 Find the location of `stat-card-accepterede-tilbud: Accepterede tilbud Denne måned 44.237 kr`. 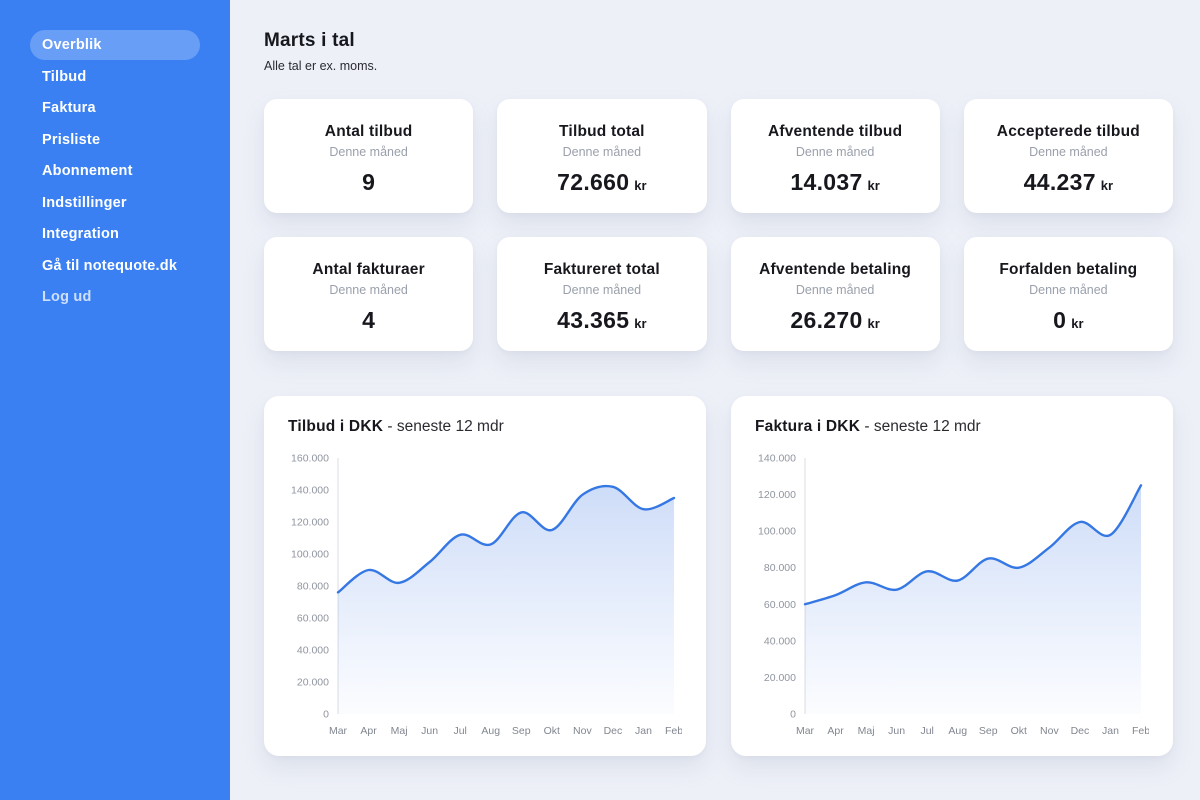

stat-card-accepterede-tilbud: Accepterede tilbud Denne måned 44.237 kr is located at coordinates (1068, 156).